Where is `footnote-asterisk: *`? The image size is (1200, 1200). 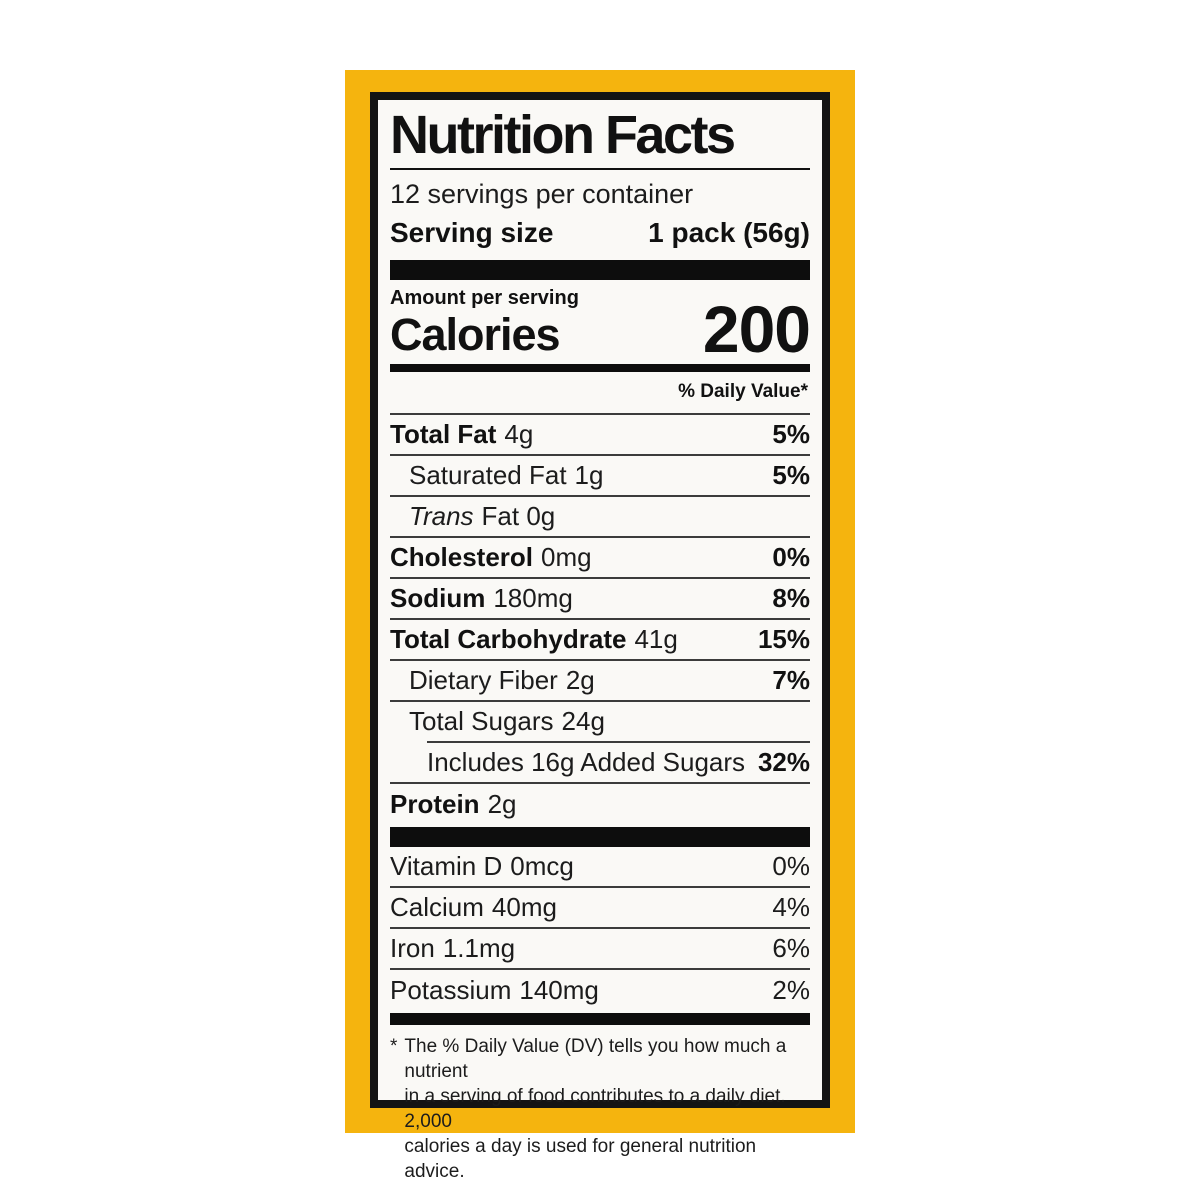 footnote-asterisk: * is located at coordinates (394, 1046).